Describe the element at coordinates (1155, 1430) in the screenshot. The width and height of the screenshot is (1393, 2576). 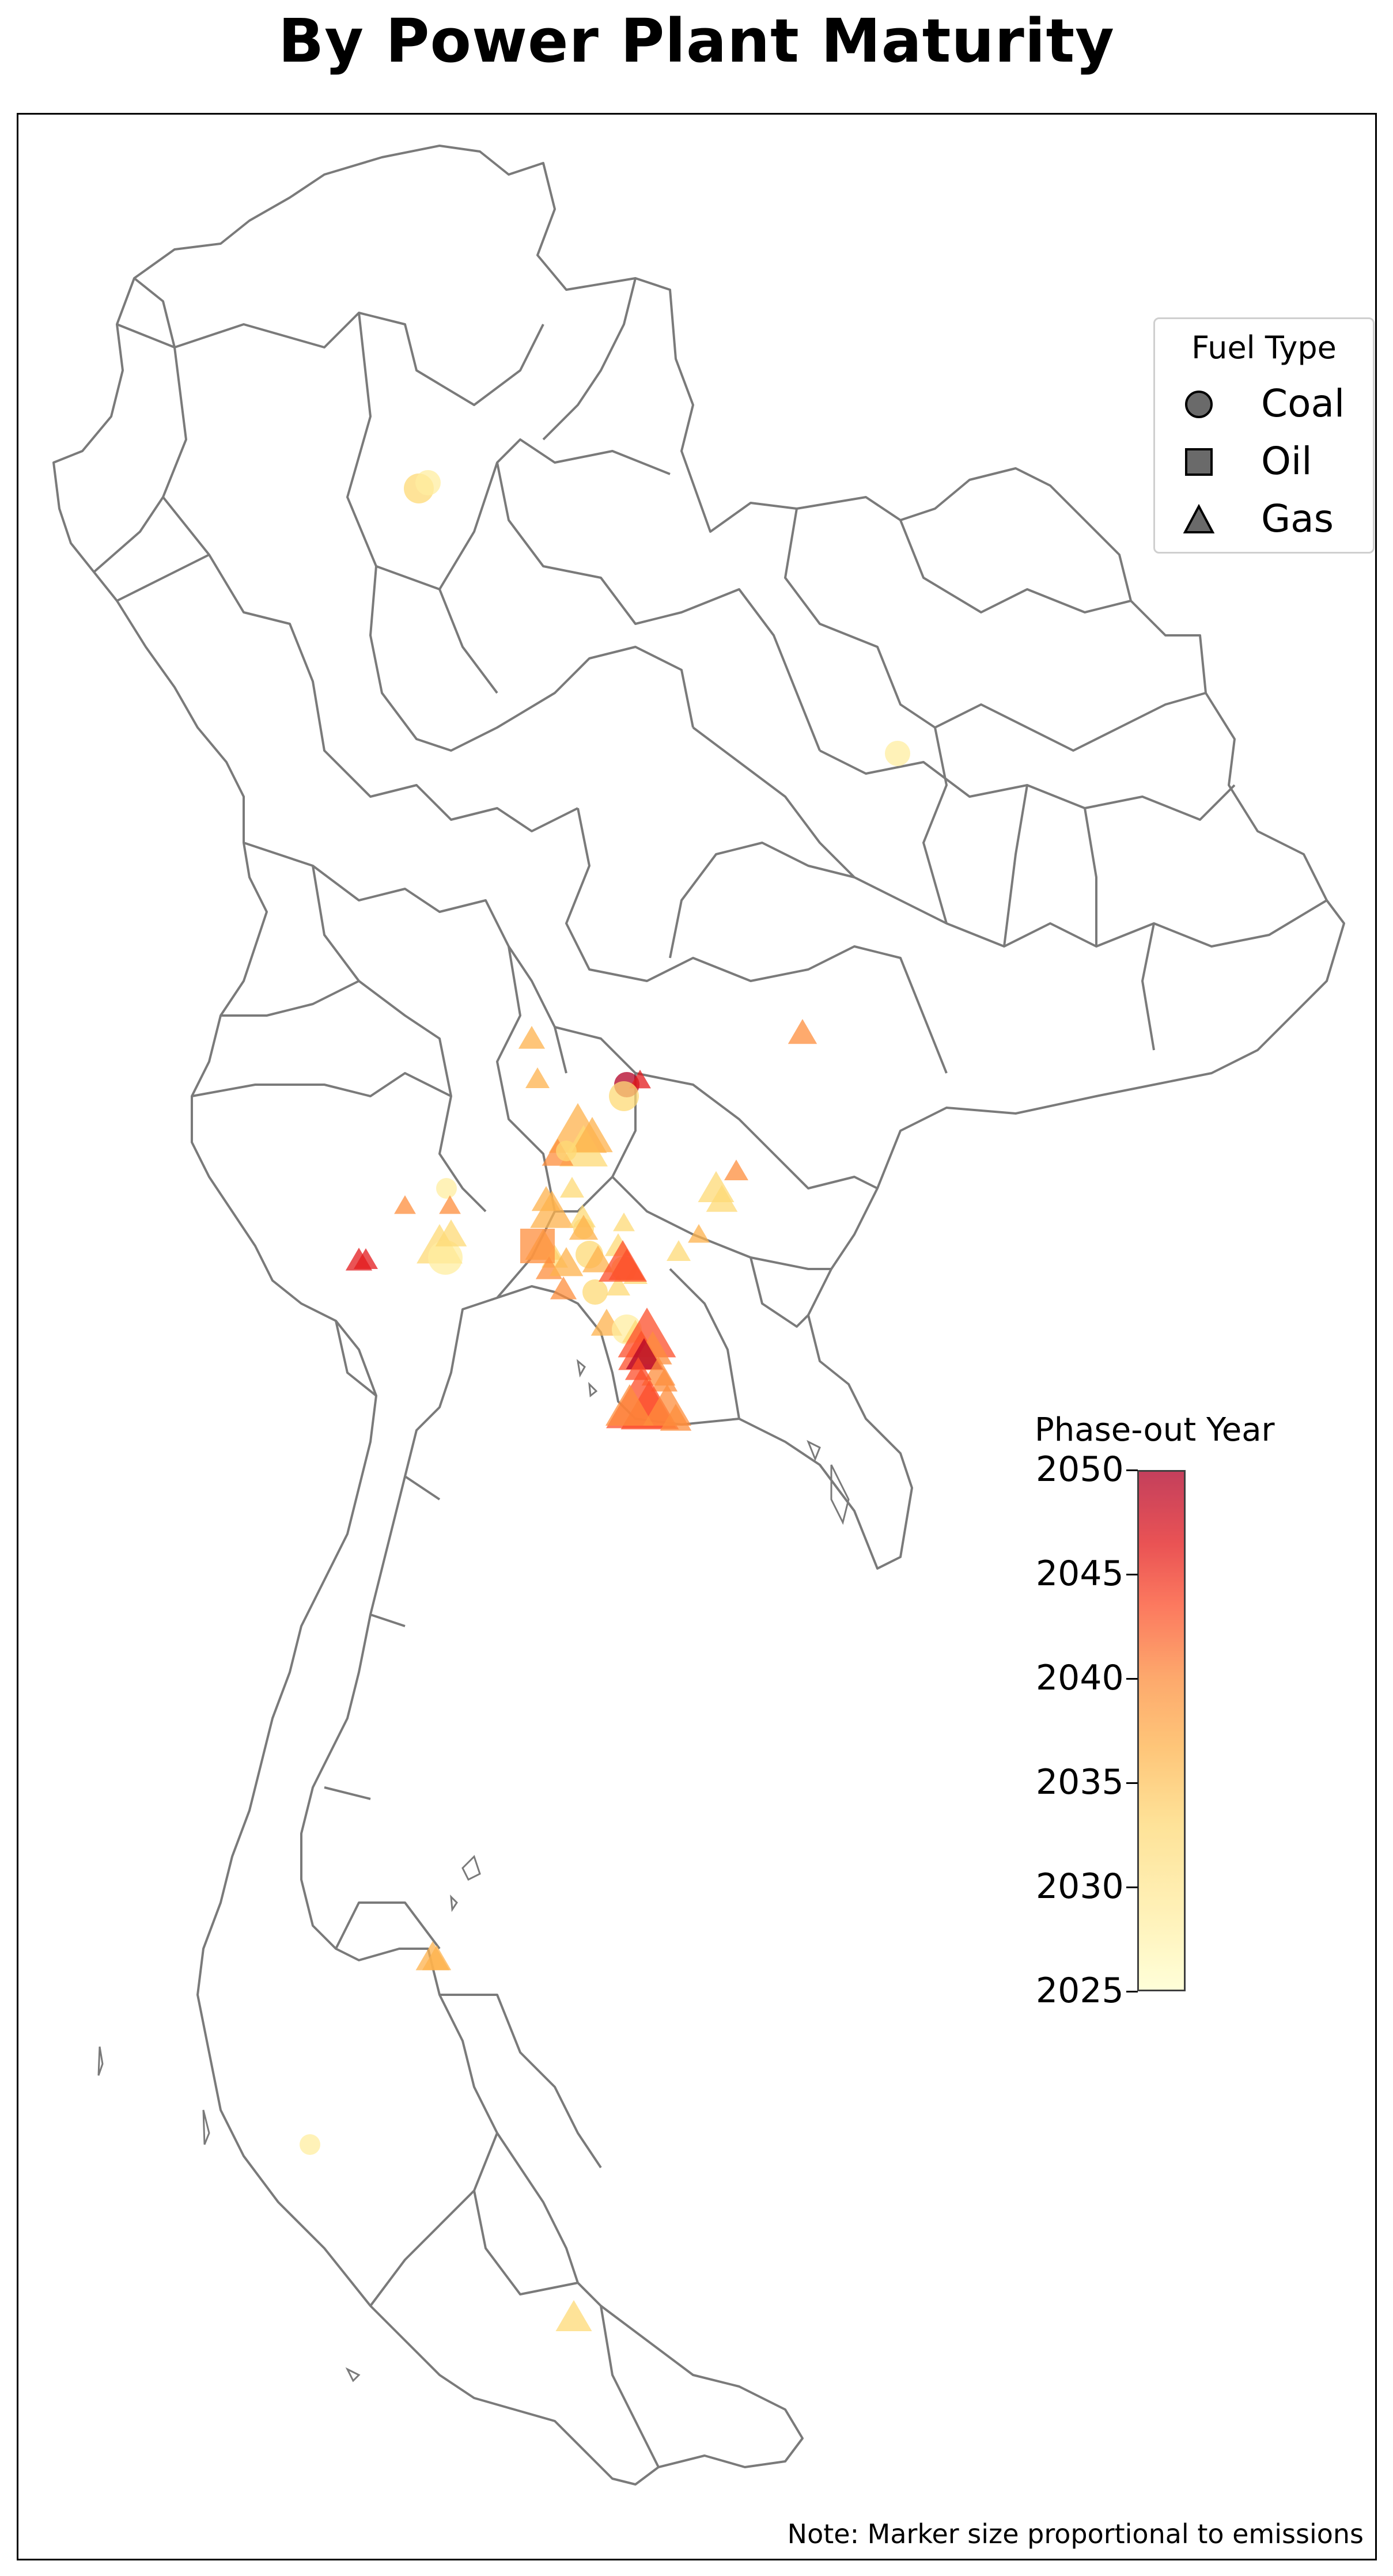
I see `colorbar-title: Phase-out Year` at that location.